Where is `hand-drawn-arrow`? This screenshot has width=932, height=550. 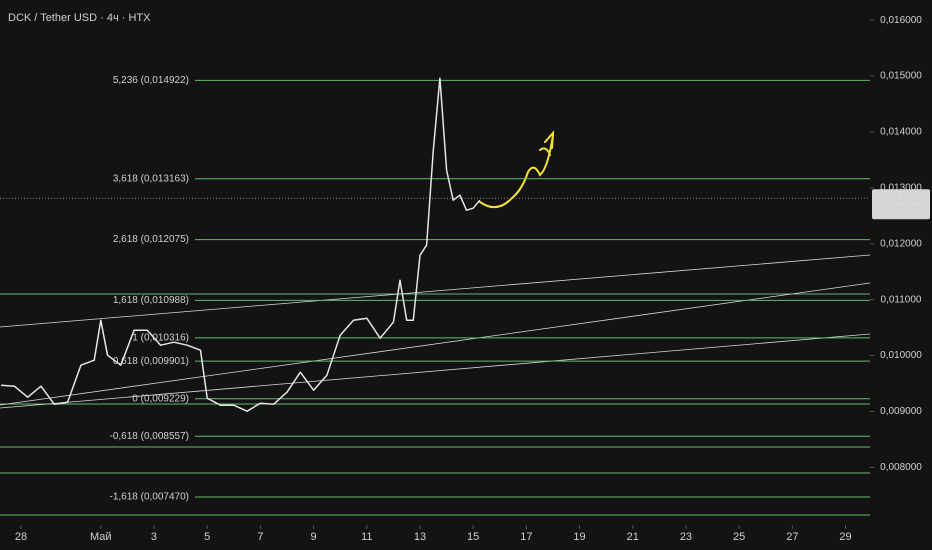 hand-drawn-arrow is located at coordinates (517, 169).